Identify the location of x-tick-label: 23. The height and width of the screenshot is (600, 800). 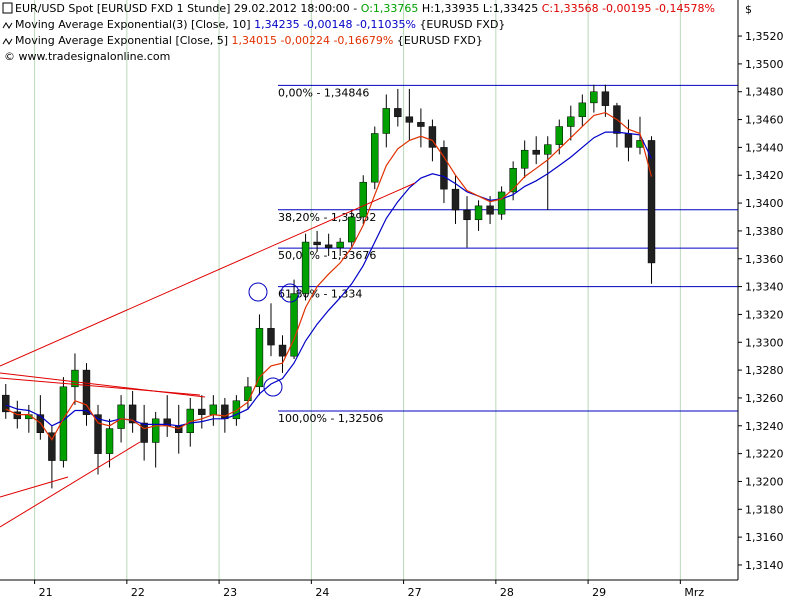
(230, 592).